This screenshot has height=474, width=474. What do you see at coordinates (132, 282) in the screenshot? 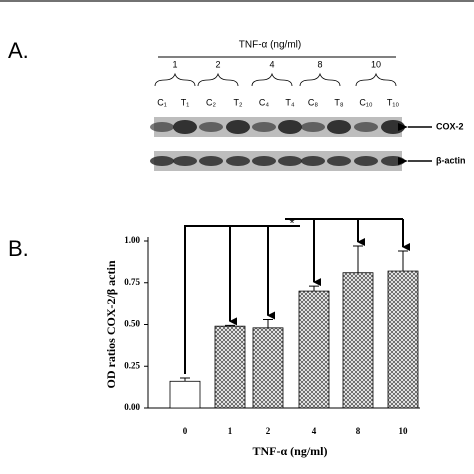
I see `y-tick-label: 0.75` at bounding box center [132, 282].